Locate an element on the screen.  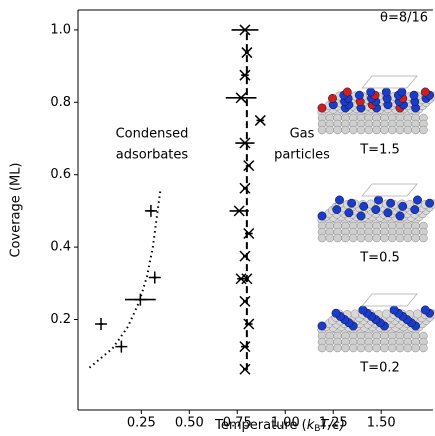
x-tick-label: 1.25 is located at coordinates (333, 423).